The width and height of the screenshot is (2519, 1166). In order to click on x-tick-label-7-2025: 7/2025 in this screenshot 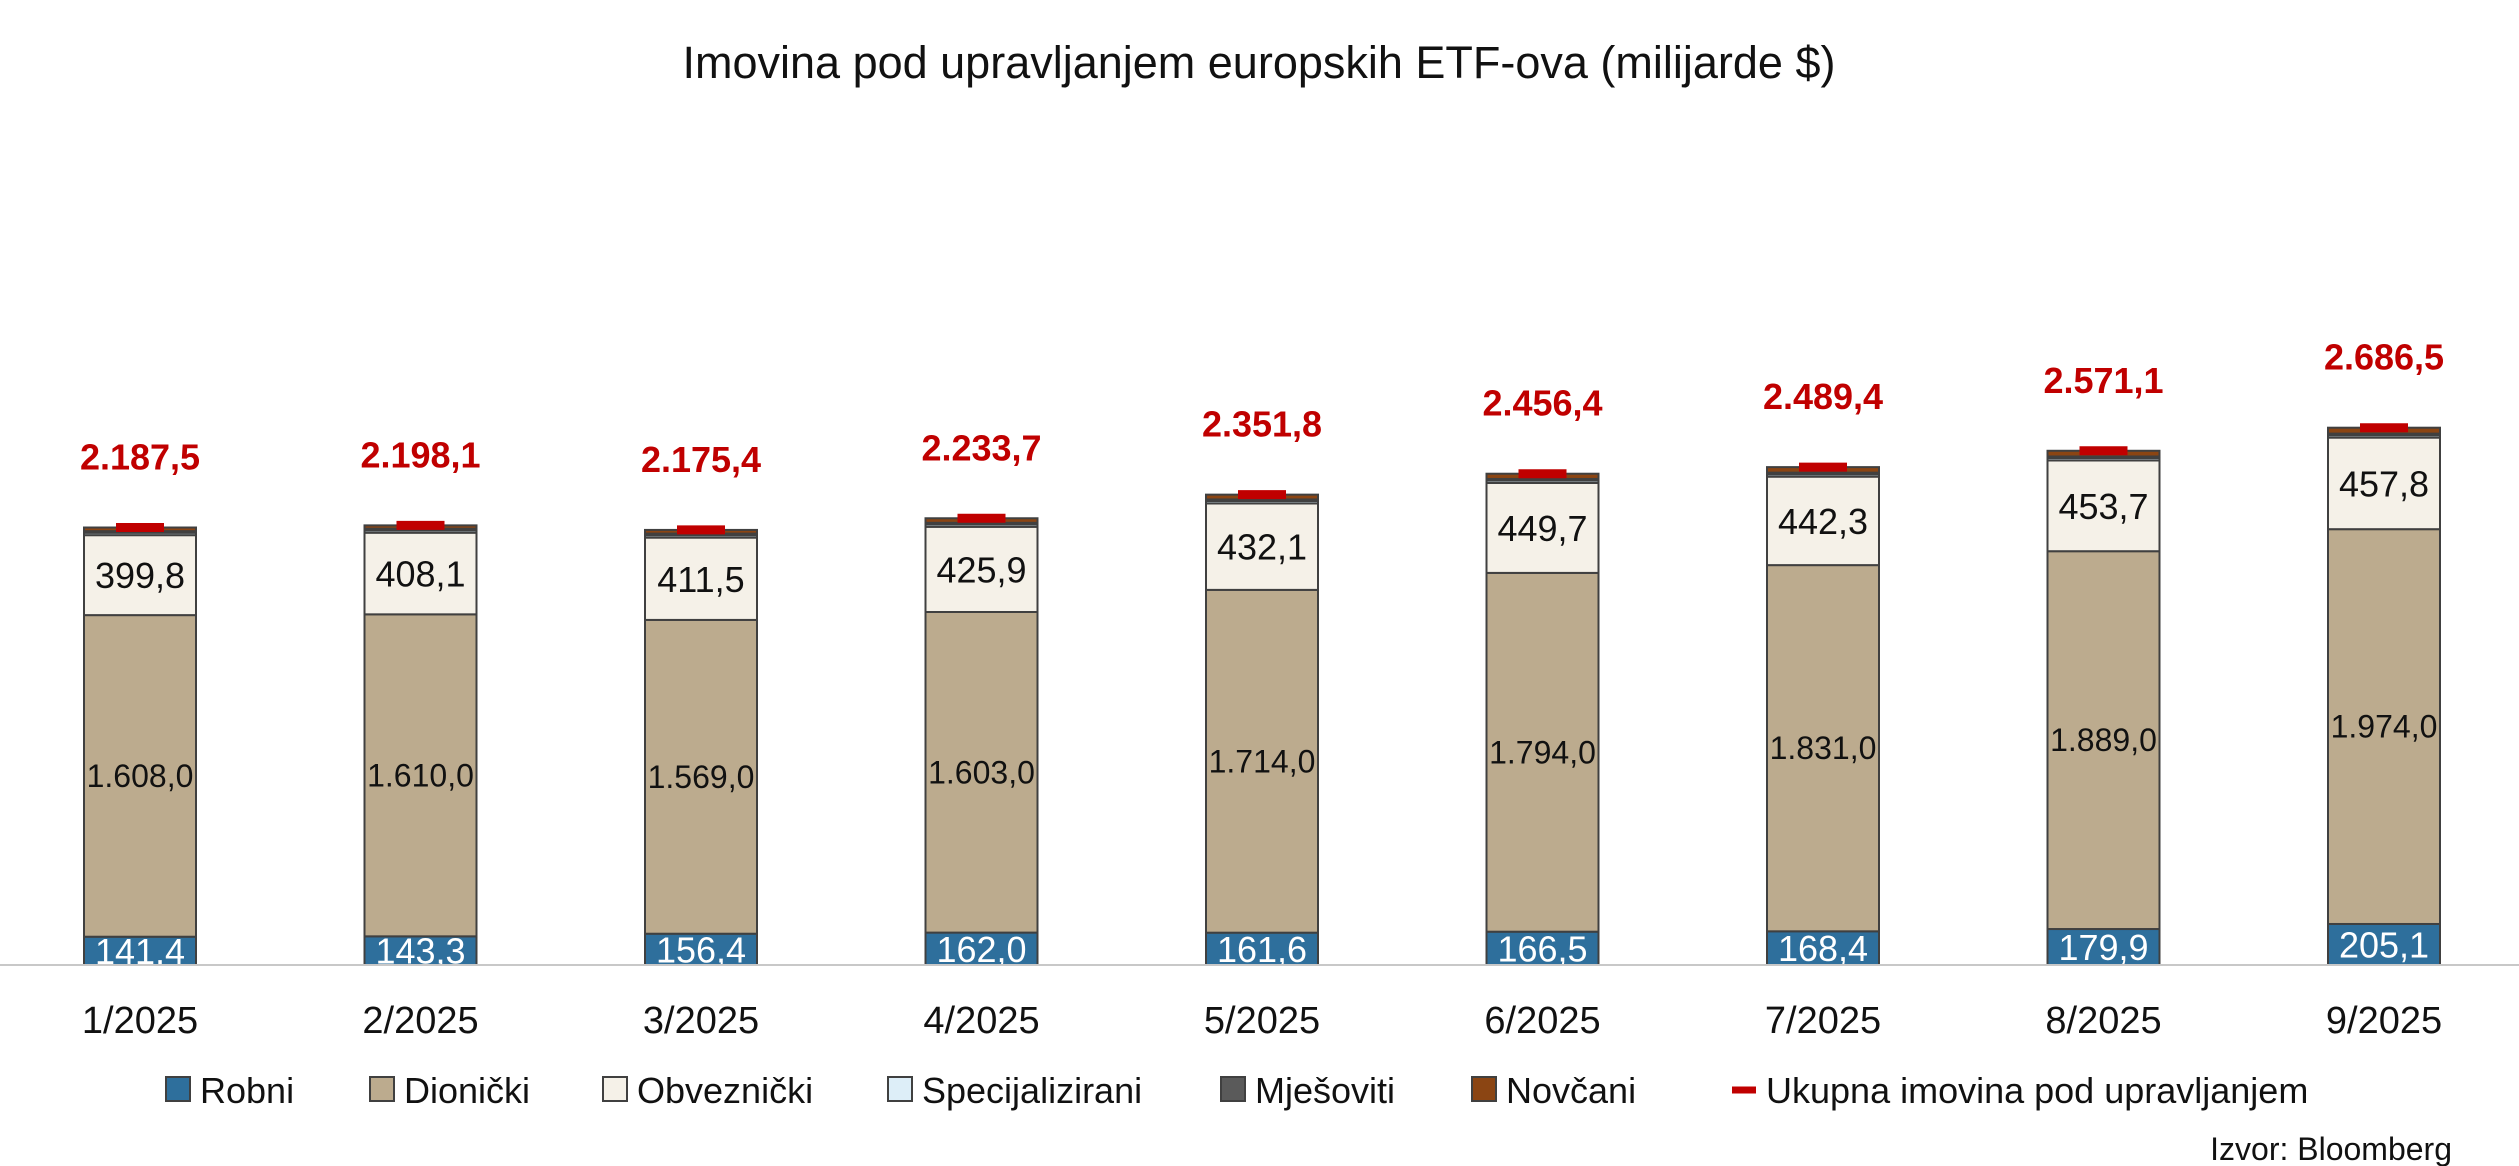, I will do `click(1823, 1021)`.